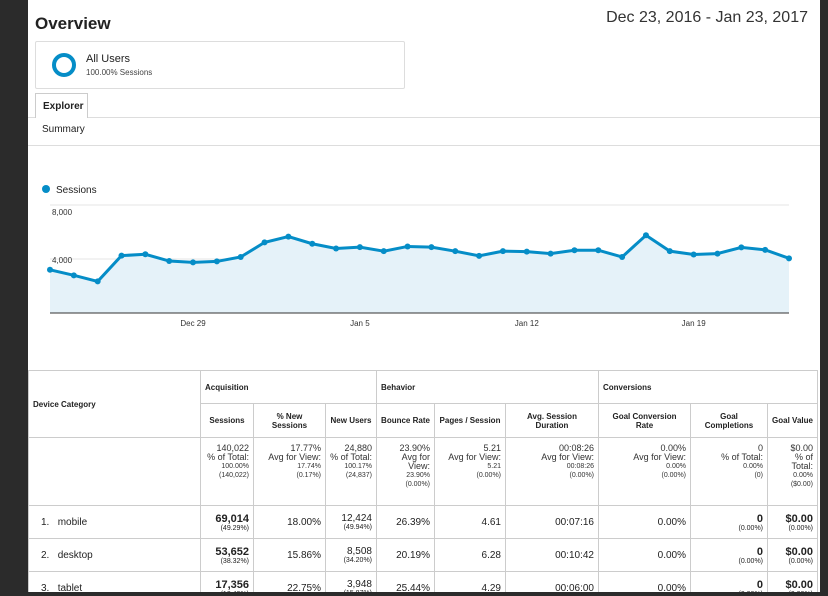  What do you see at coordinates (289, 581) in the screenshot?
I see `table-cell: 22.75%` at bounding box center [289, 581].